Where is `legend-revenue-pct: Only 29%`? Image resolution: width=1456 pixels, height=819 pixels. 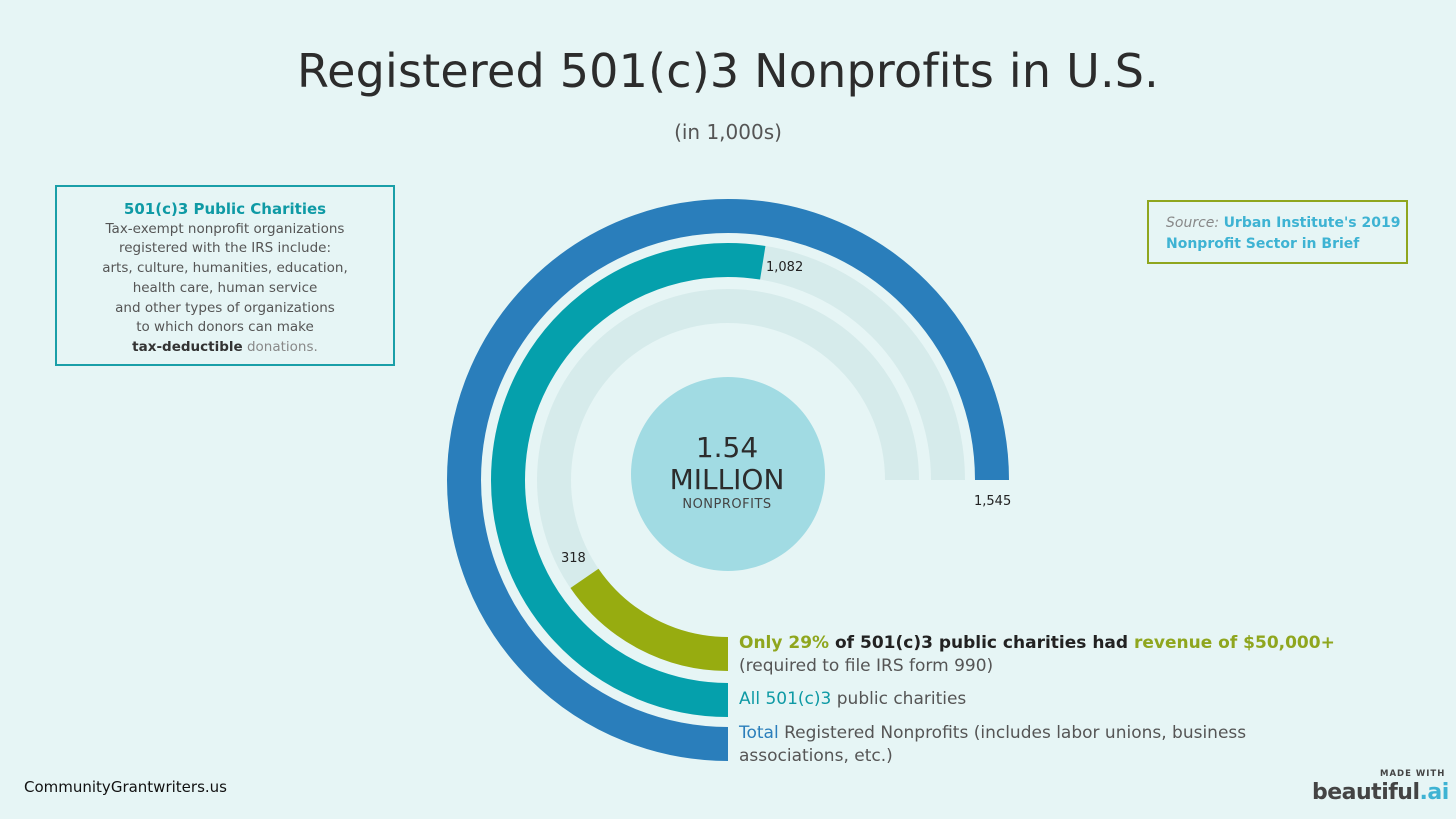 legend-revenue-pct: Only 29% is located at coordinates (784, 643).